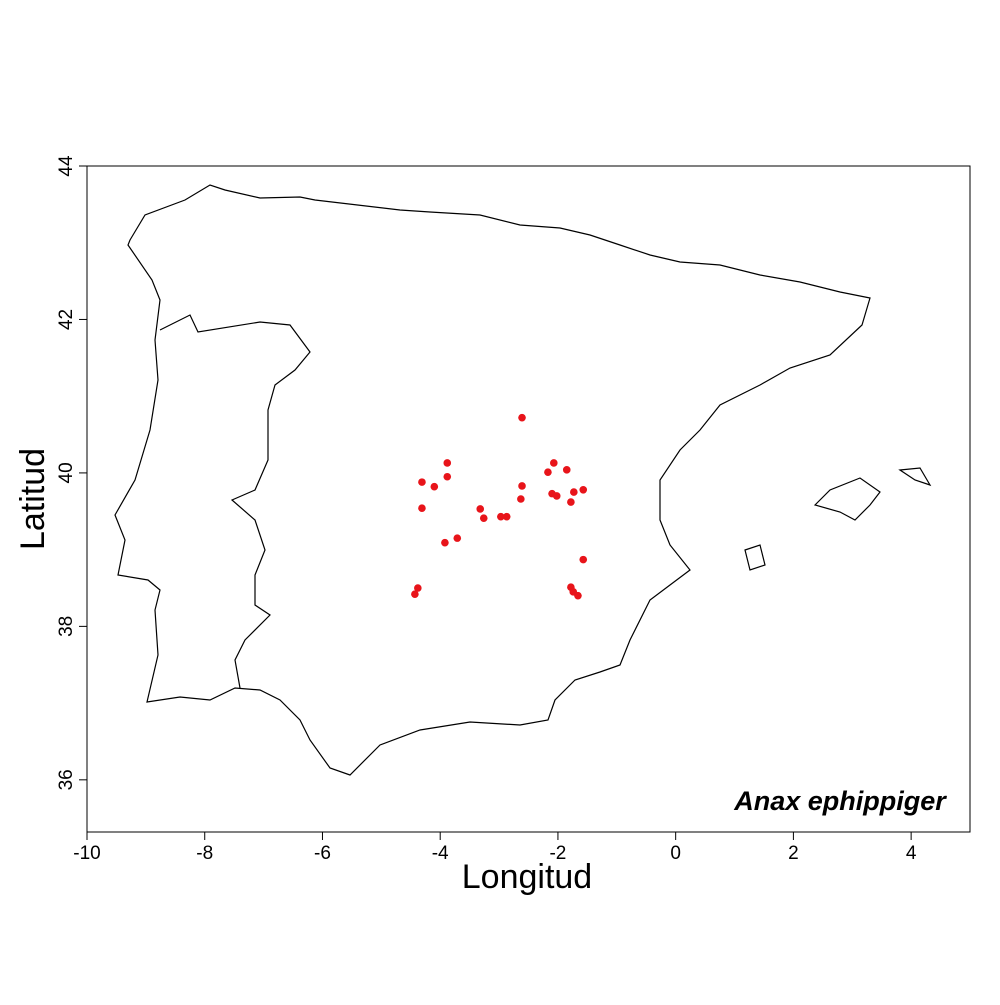 The image size is (1000, 1005). I want to click on menorca, so click(915, 477).